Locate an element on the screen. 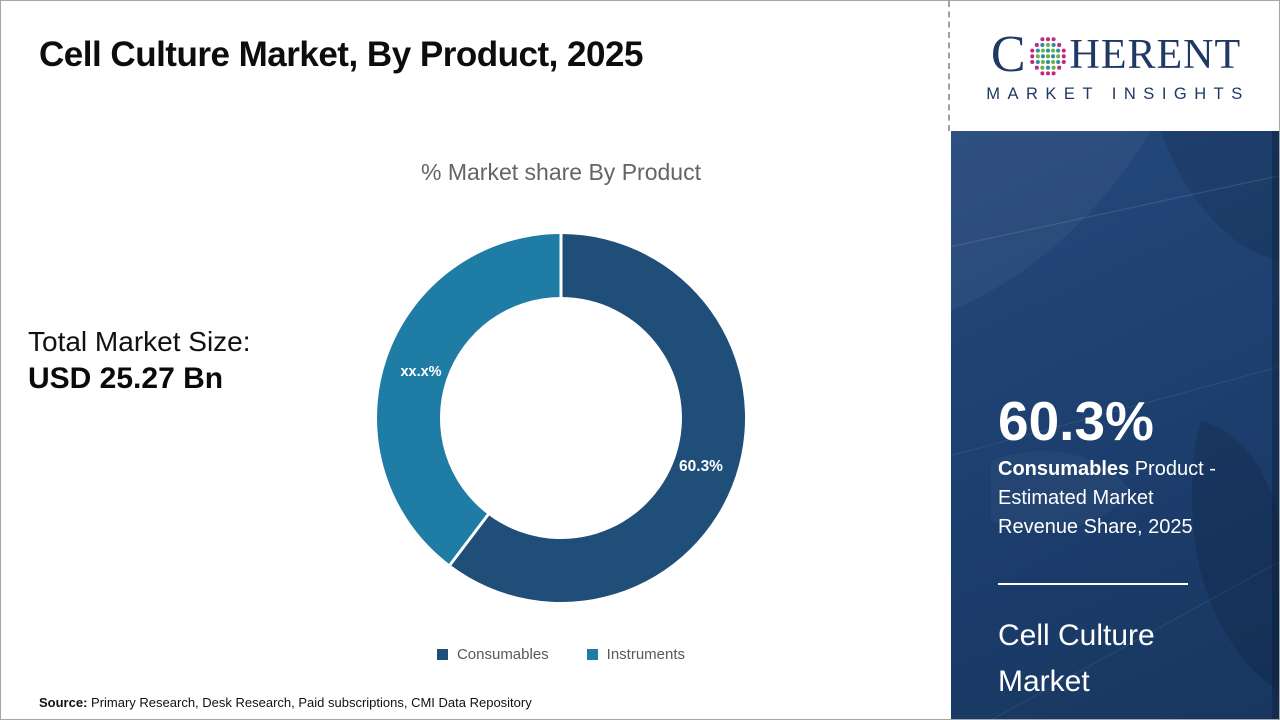 Image resolution: width=1280 pixels, height=720 pixels. panel-edge-shade is located at coordinates (1275, 425).